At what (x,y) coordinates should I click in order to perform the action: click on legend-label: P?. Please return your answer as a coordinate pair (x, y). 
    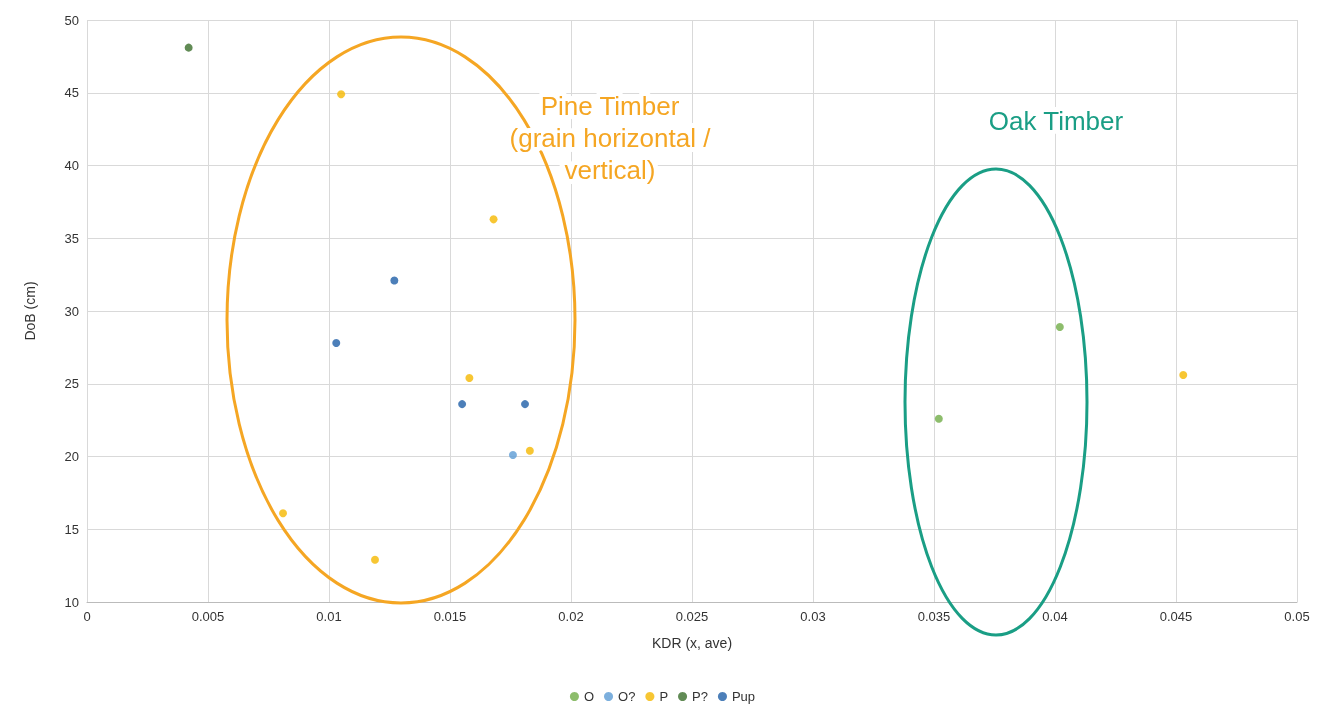
    Looking at the image, I should click on (700, 696).